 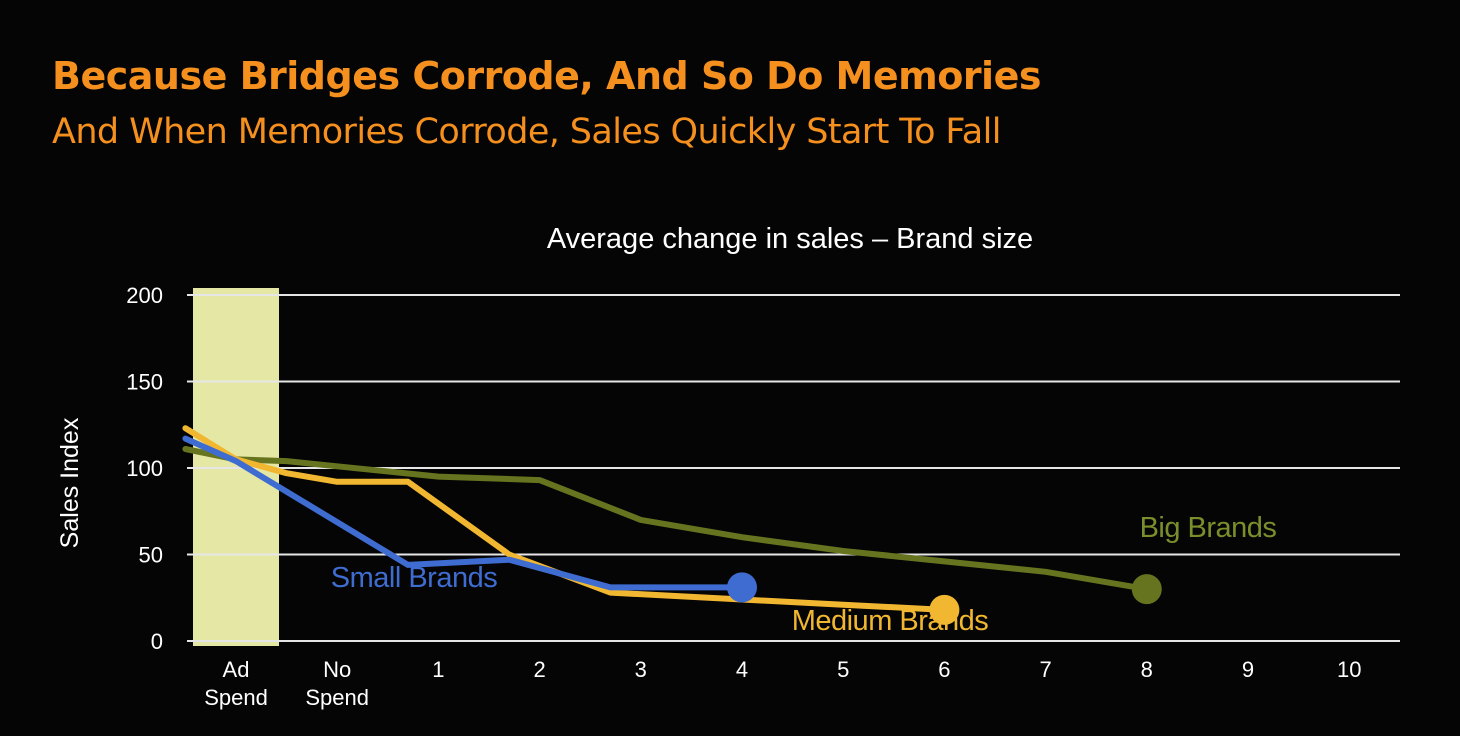 I want to click on x-tick-label: 10, so click(x=1349, y=669).